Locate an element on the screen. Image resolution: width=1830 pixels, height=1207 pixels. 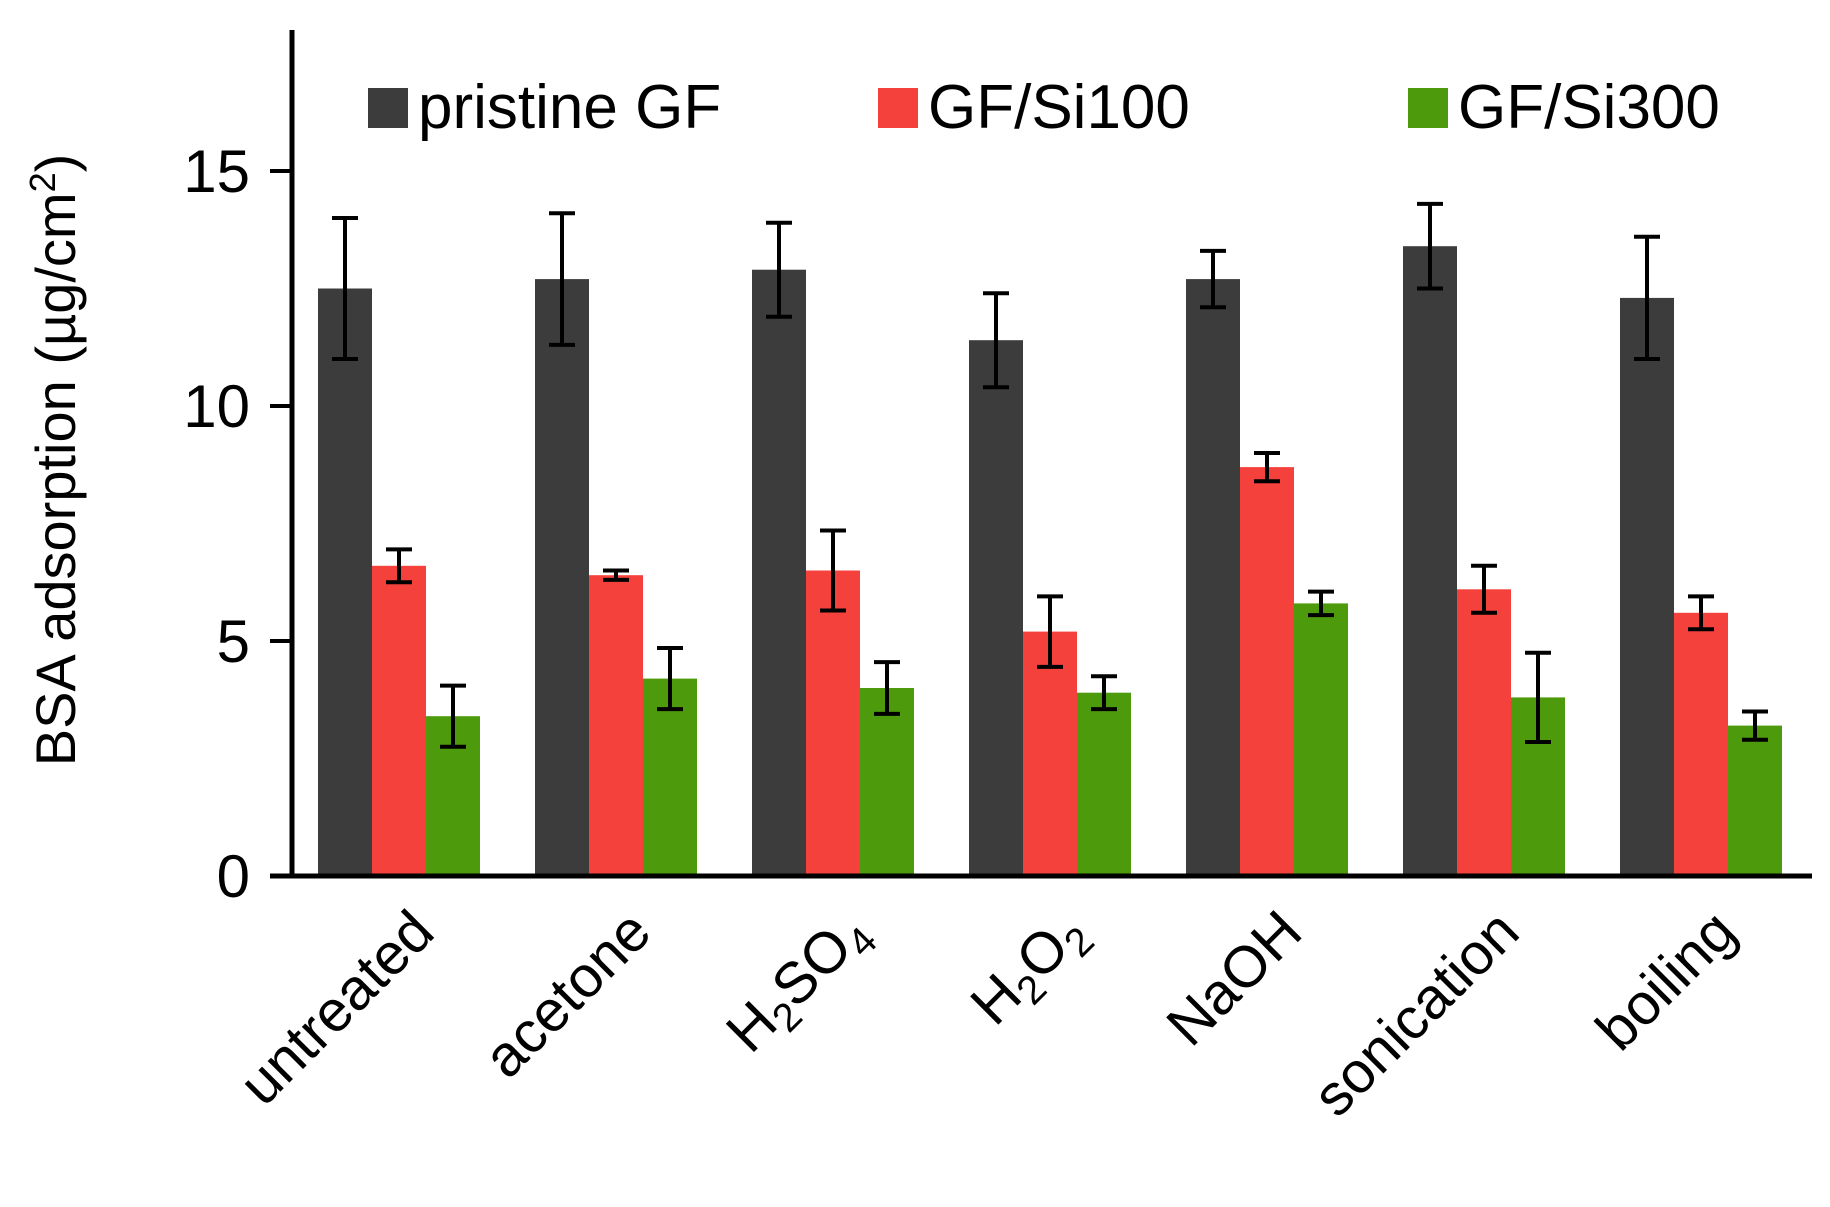
error-bar-gf-si300-boiling is located at coordinates (1755, 725).